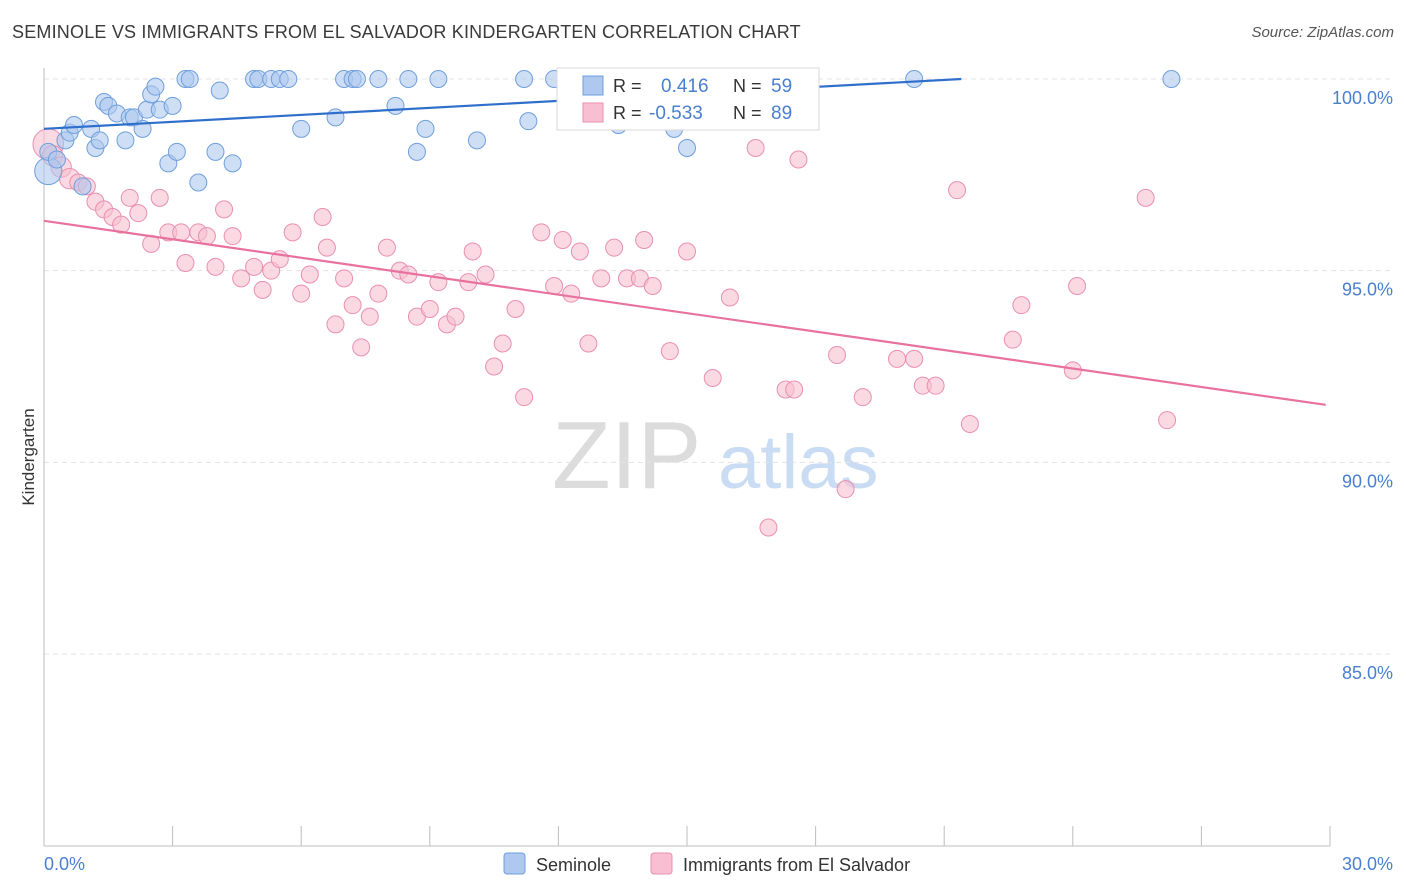 The image size is (1406, 892). I want to click on y-tick-labels: 85.0% 90.0% 95.0% 100.0%, so click(1362, 385).